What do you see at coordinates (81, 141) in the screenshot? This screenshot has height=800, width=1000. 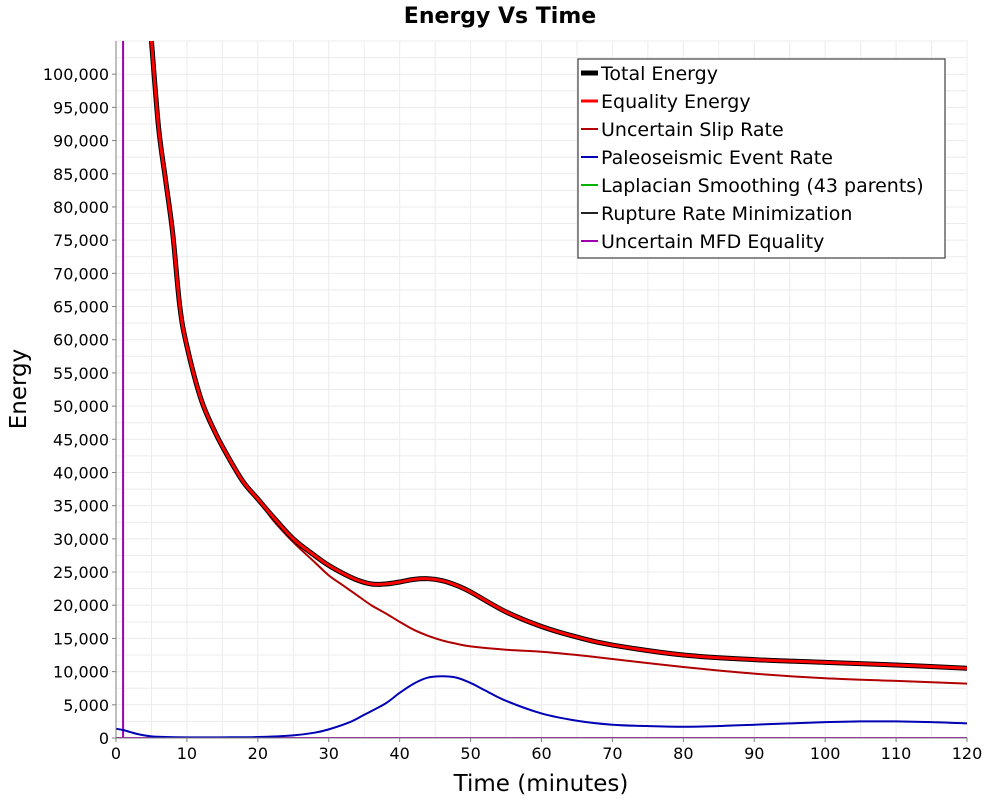 I see `y-tick-label: 90,000` at bounding box center [81, 141].